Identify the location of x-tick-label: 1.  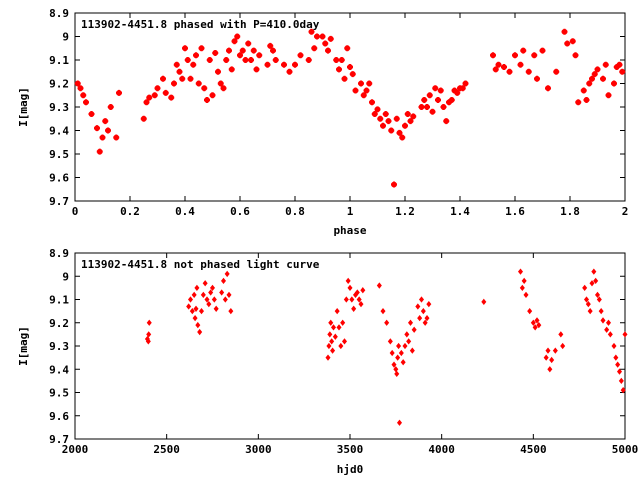
(350, 211).